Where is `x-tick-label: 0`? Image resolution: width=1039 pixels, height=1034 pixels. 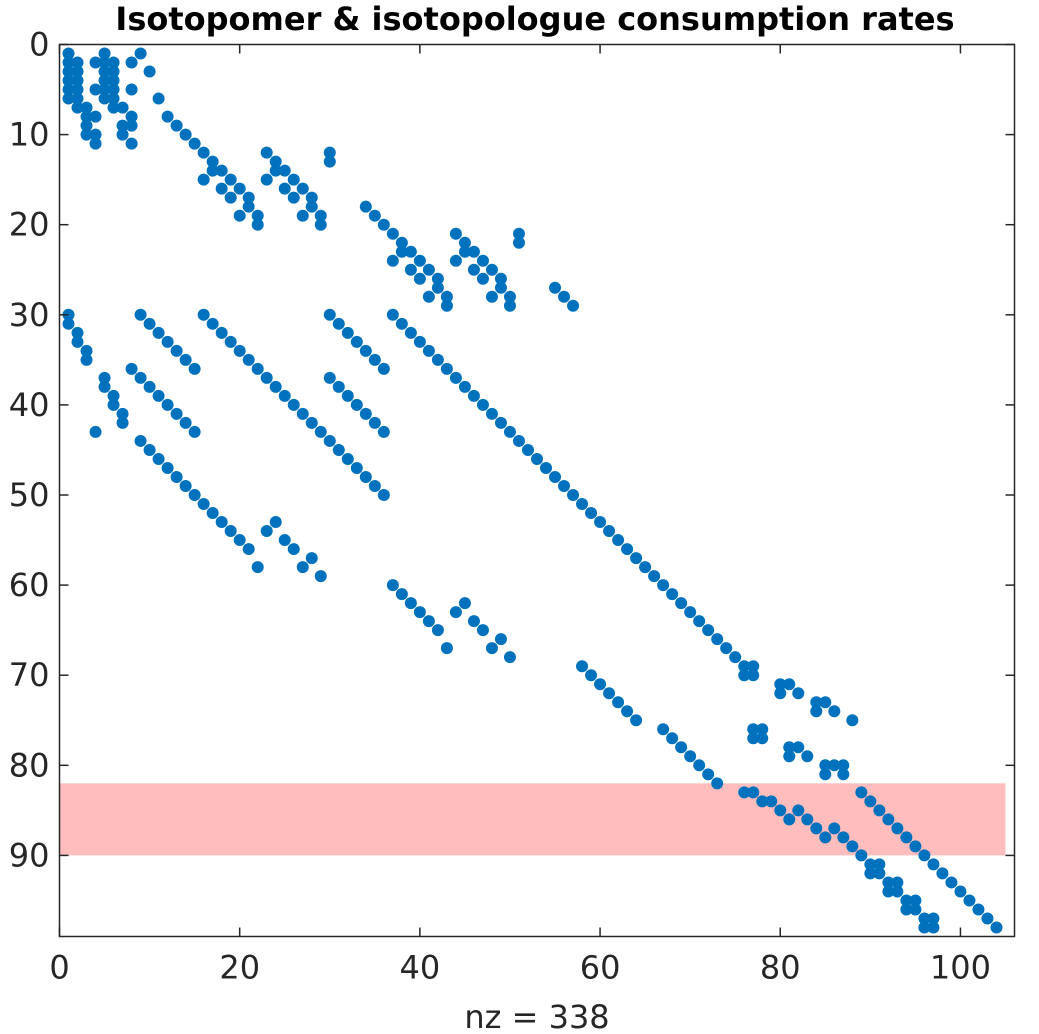 x-tick-label: 0 is located at coordinates (59, 968).